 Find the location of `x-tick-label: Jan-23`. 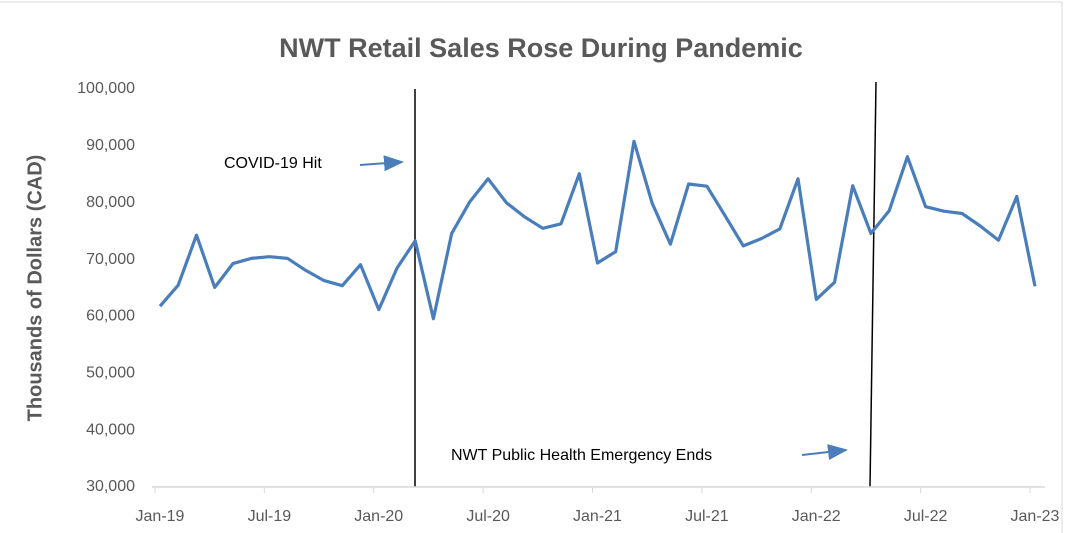

x-tick-label: Jan-23 is located at coordinates (1035, 516).